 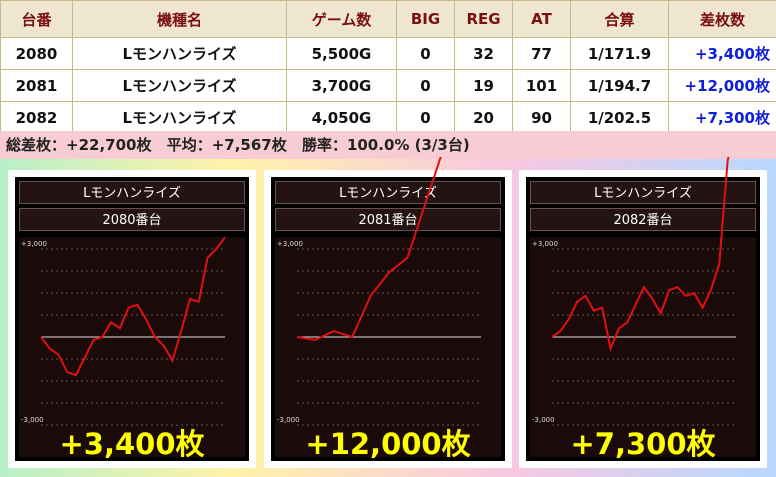 What do you see at coordinates (722, 85) in the screenshot?
I see `cell-diff: +12,000枚` at bounding box center [722, 85].